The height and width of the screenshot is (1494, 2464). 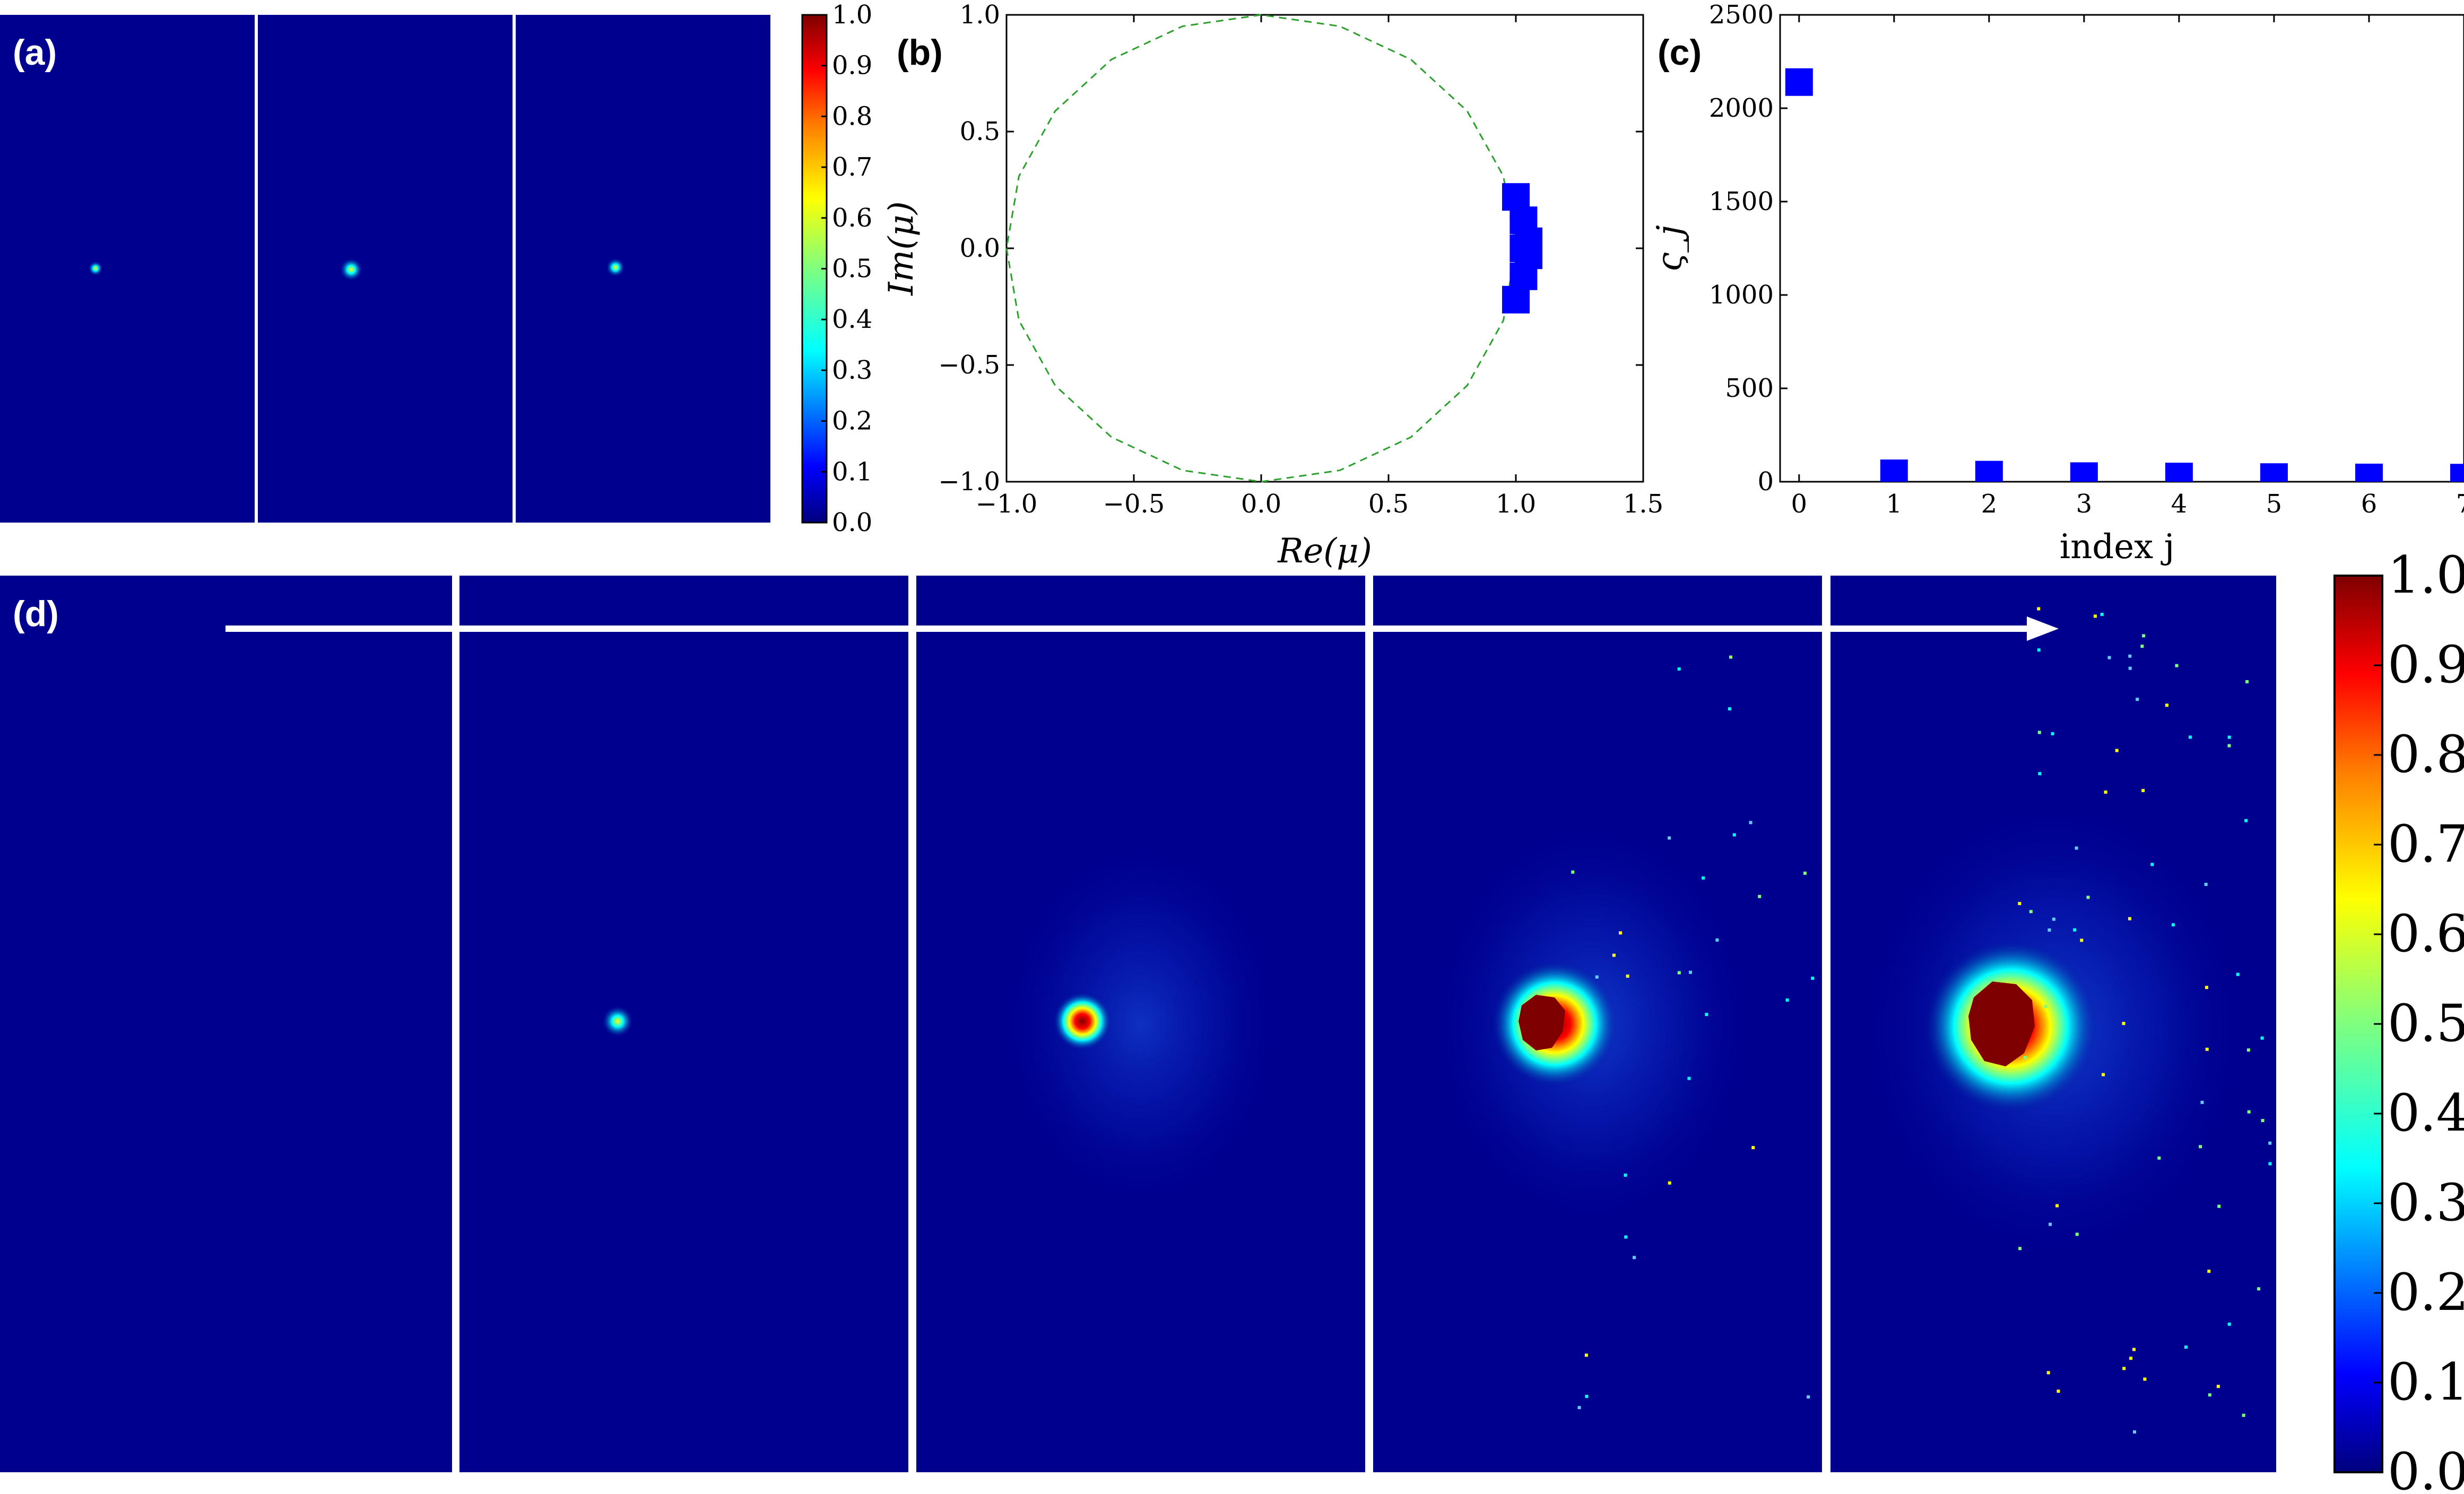 I want to click on panel-b-point, so click(x=1523, y=276).